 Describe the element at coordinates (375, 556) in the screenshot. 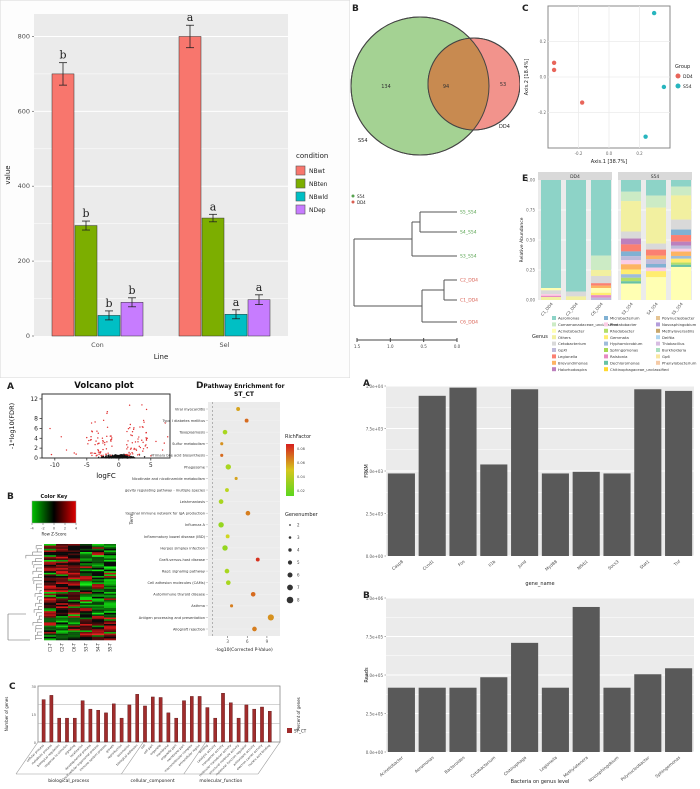

I see `svg-text: 0.0e+00` at that location.